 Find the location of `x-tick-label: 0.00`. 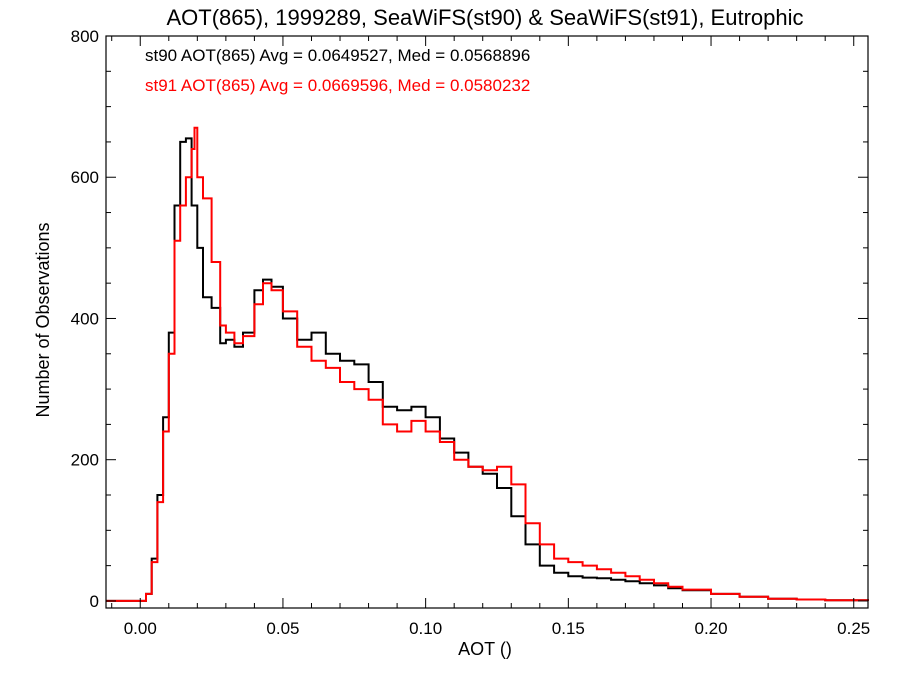

x-tick-label: 0.00 is located at coordinates (140, 628).